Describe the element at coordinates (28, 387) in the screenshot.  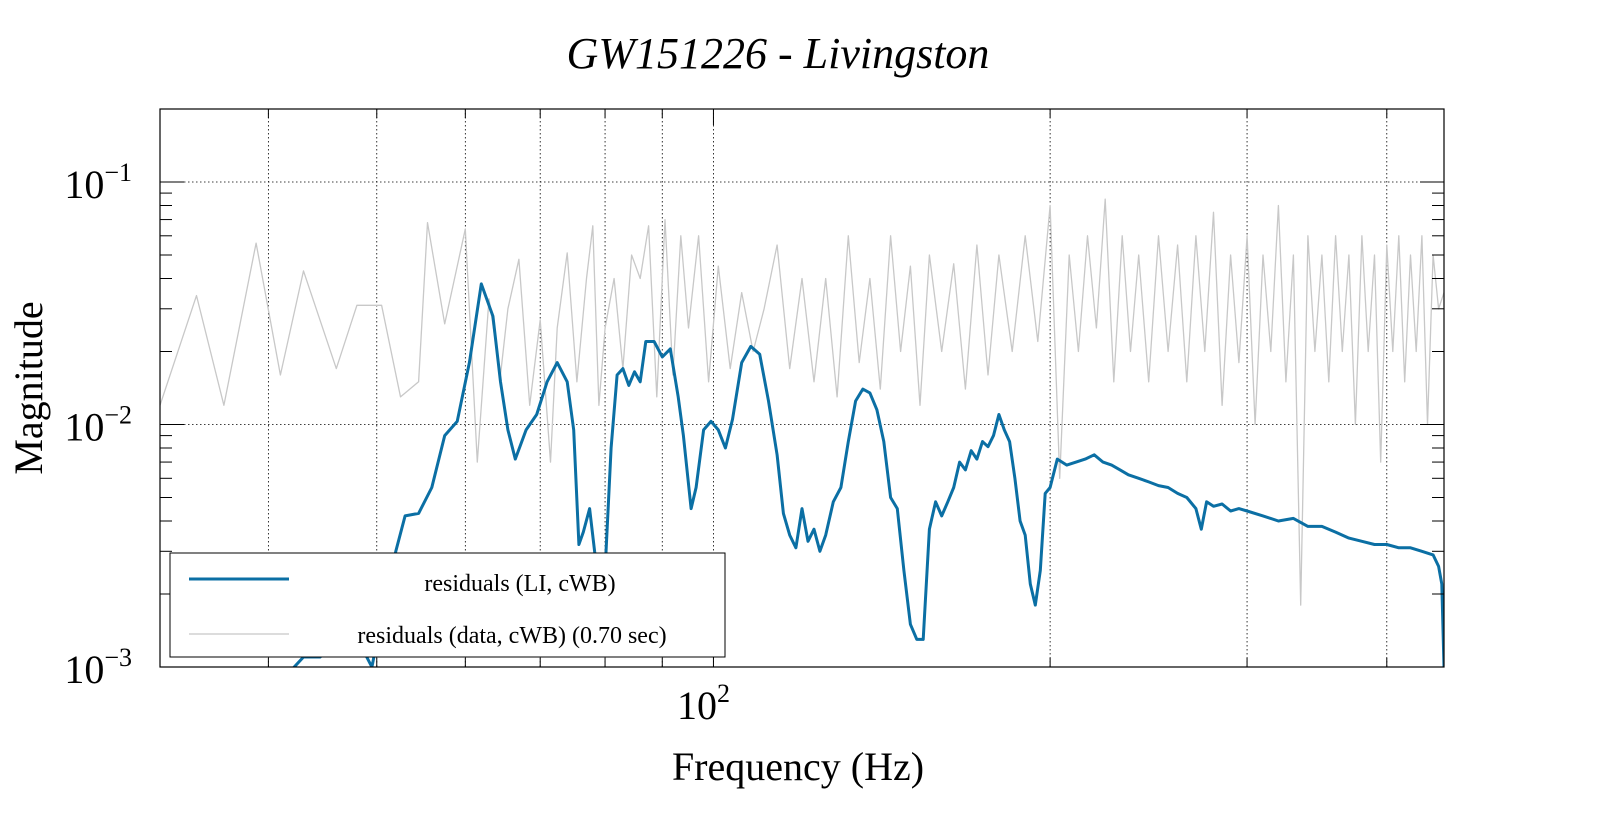
I see `y-axis-label: Magnitude` at that location.